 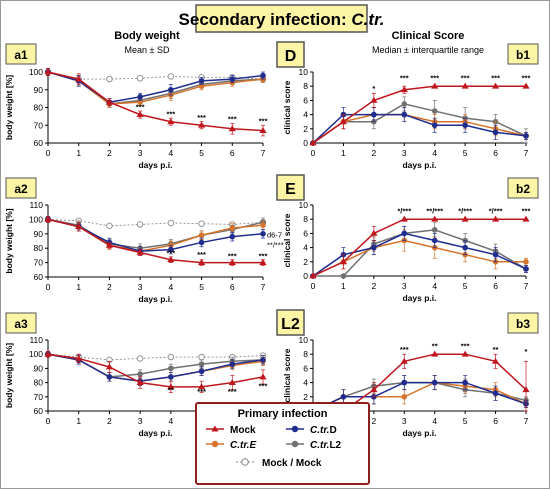 What do you see at coordinates (305, 233) in the screenshot?
I see `y-tick-label-b2: 6` at bounding box center [305, 233].